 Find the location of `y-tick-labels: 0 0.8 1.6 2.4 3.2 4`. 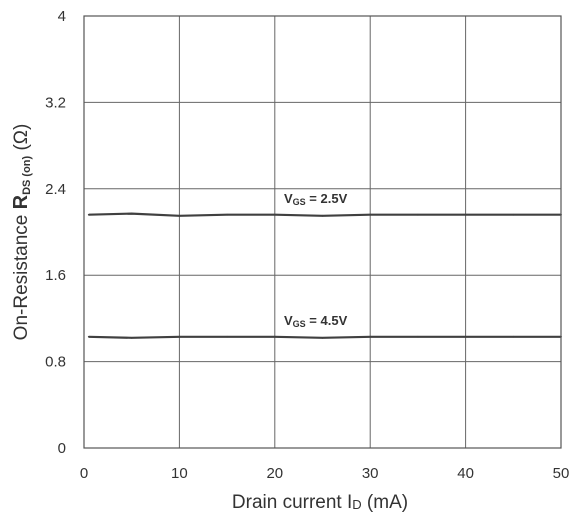

y-tick-labels: 0 0.8 1.6 2.4 3.2 4 is located at coordinates (55, 232).